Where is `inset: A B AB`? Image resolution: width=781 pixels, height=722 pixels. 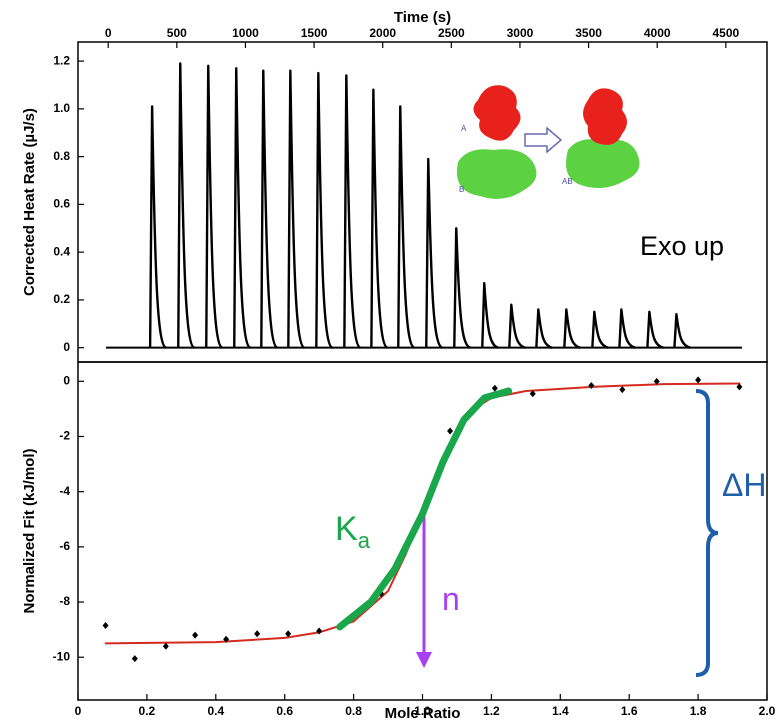
inset: A B AB is located at coordinates (548, 142).